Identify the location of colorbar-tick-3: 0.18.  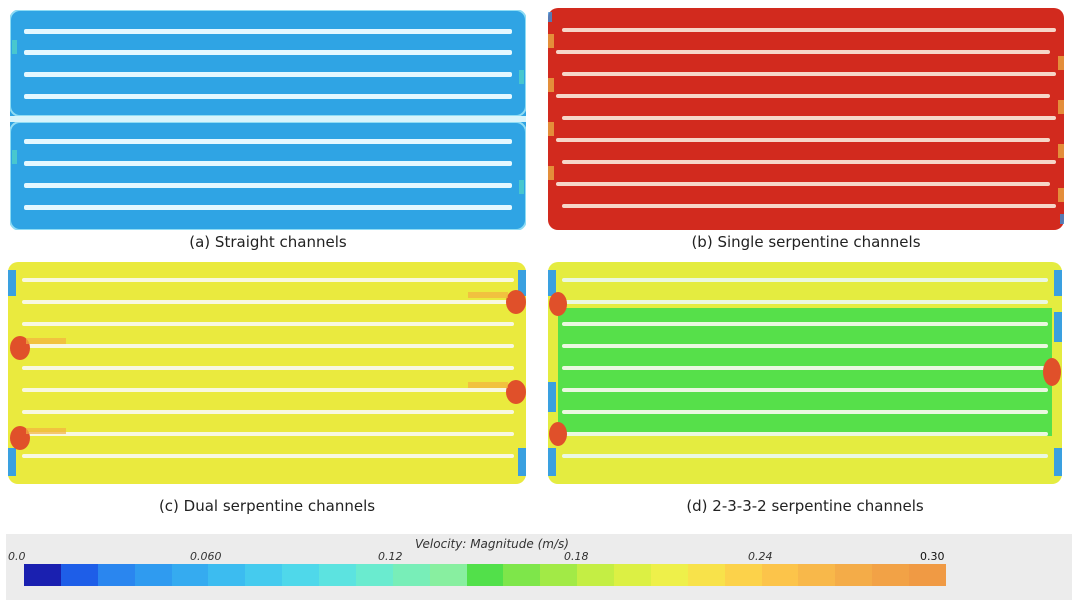
(576, 556).